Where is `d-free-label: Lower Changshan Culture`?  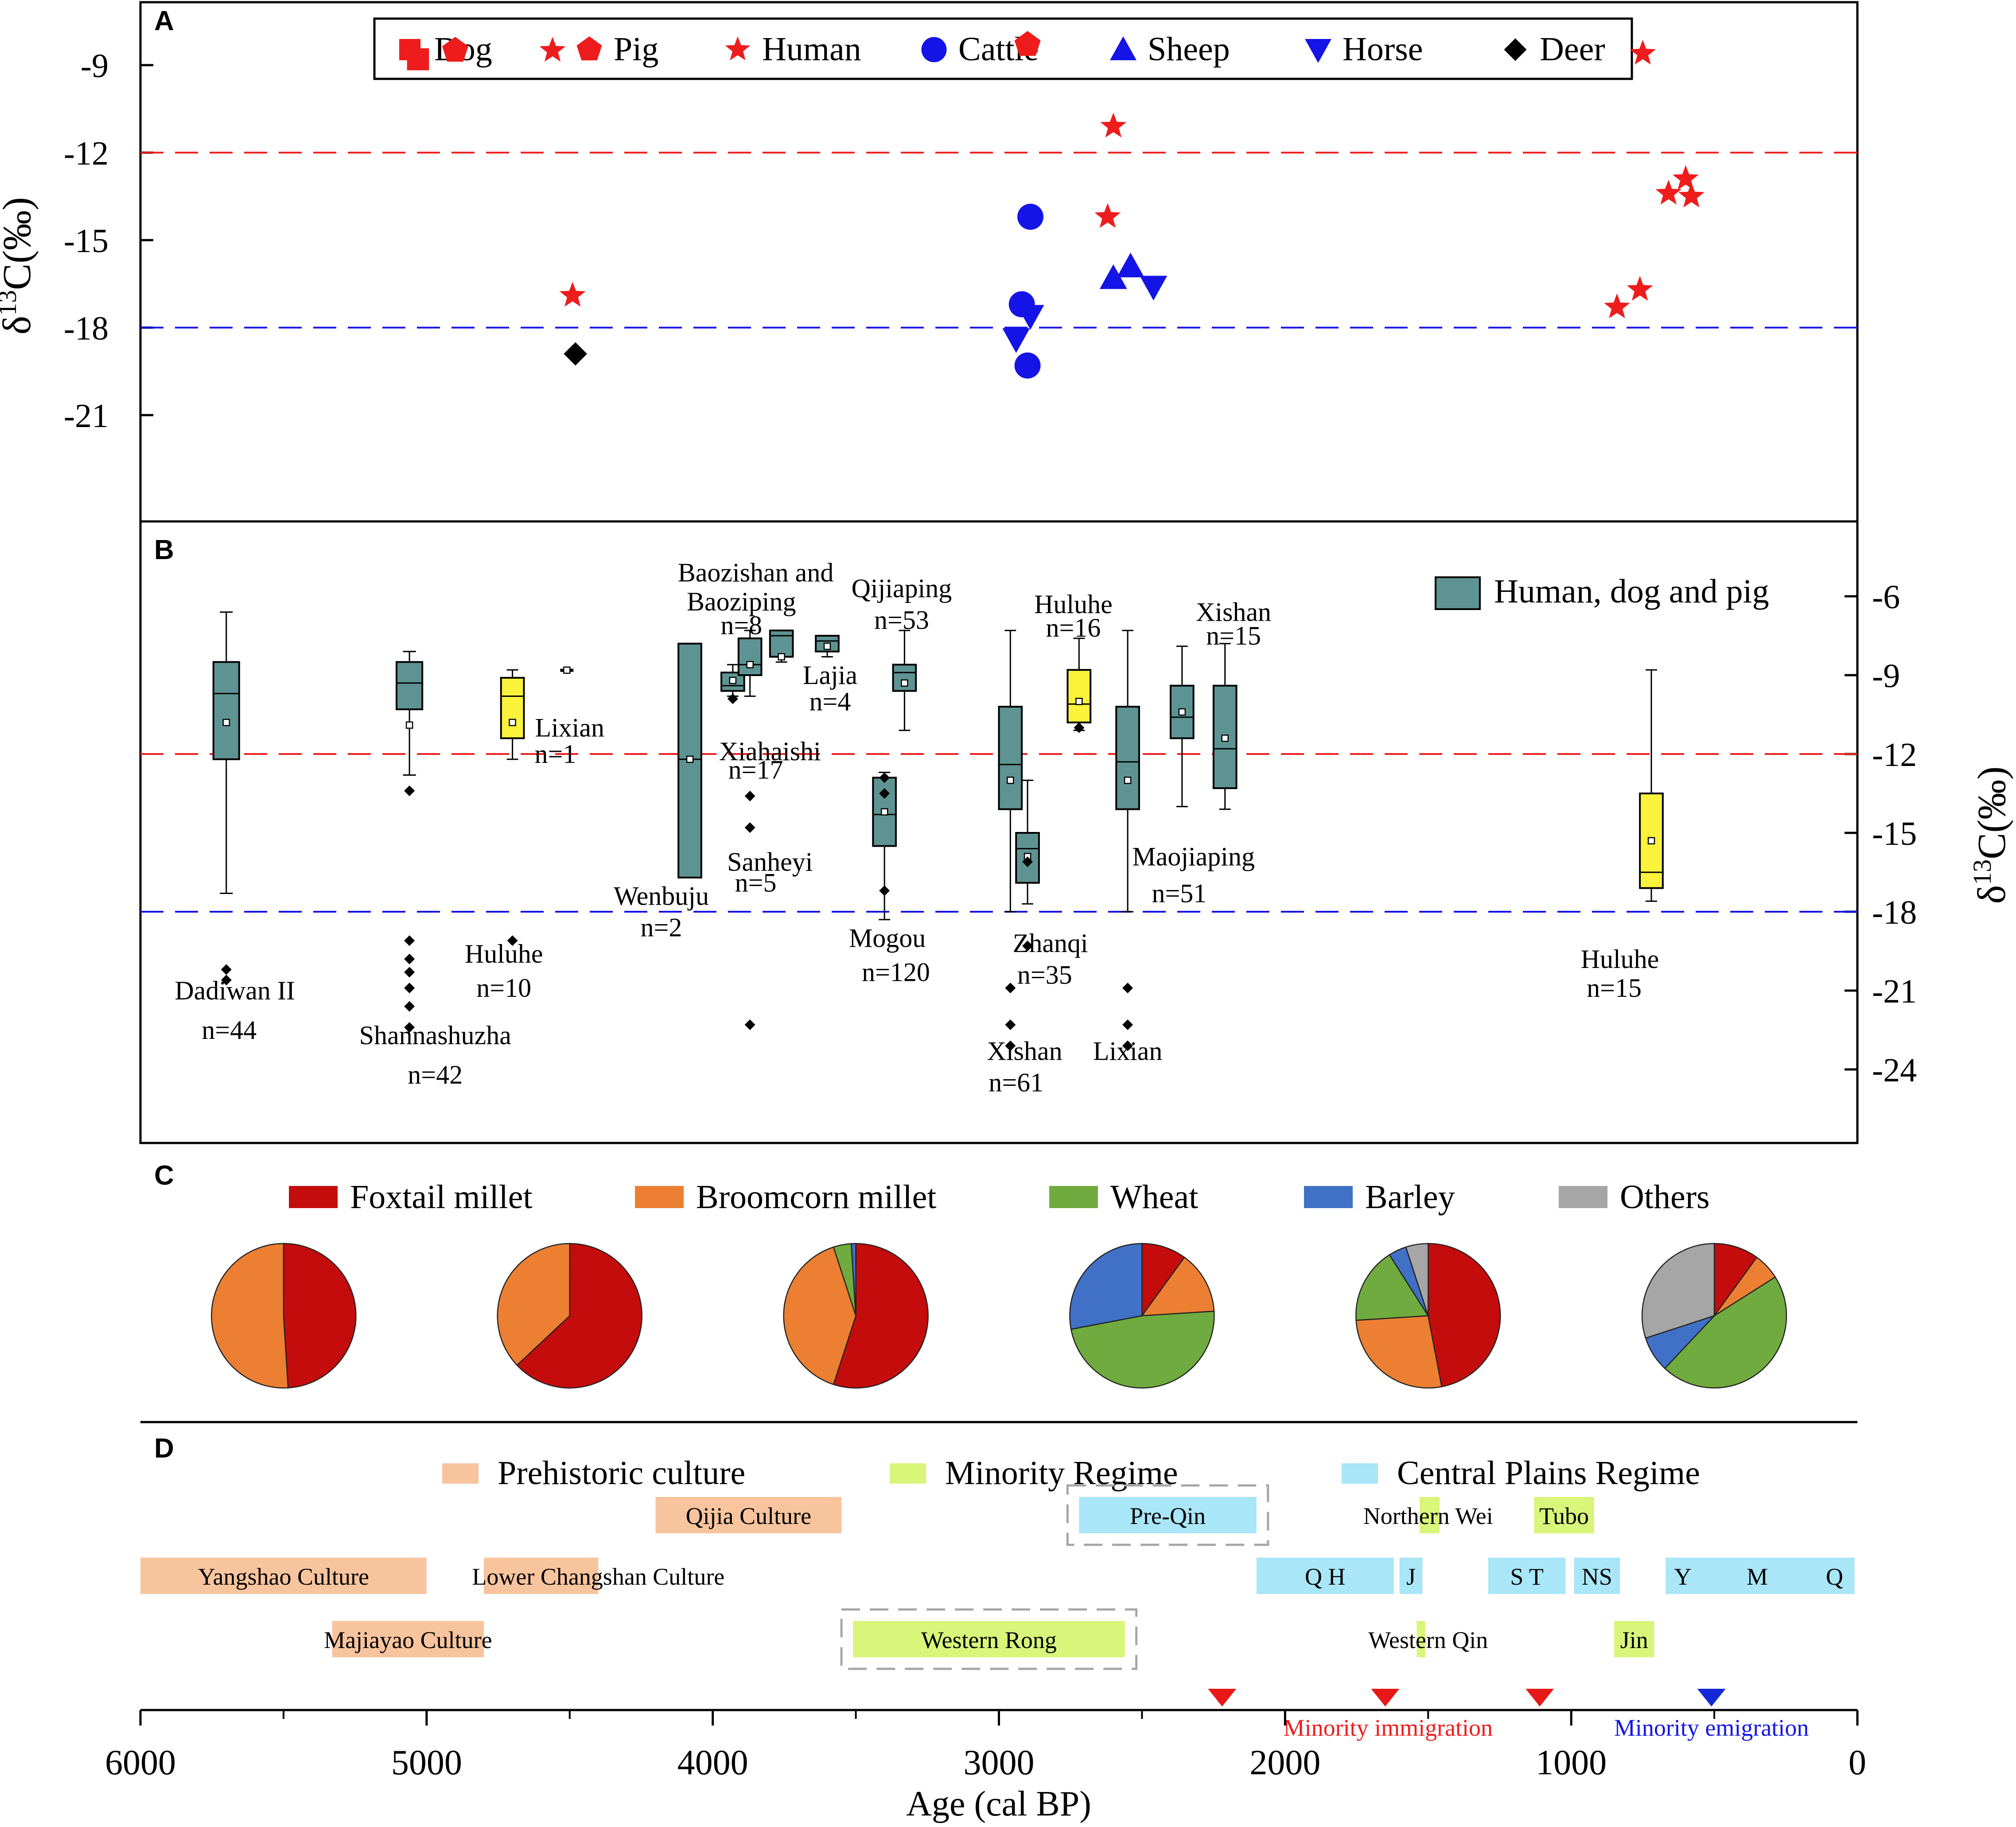 d-free-label: Lower Changshan Culture is located at coordinates (598, 1577).